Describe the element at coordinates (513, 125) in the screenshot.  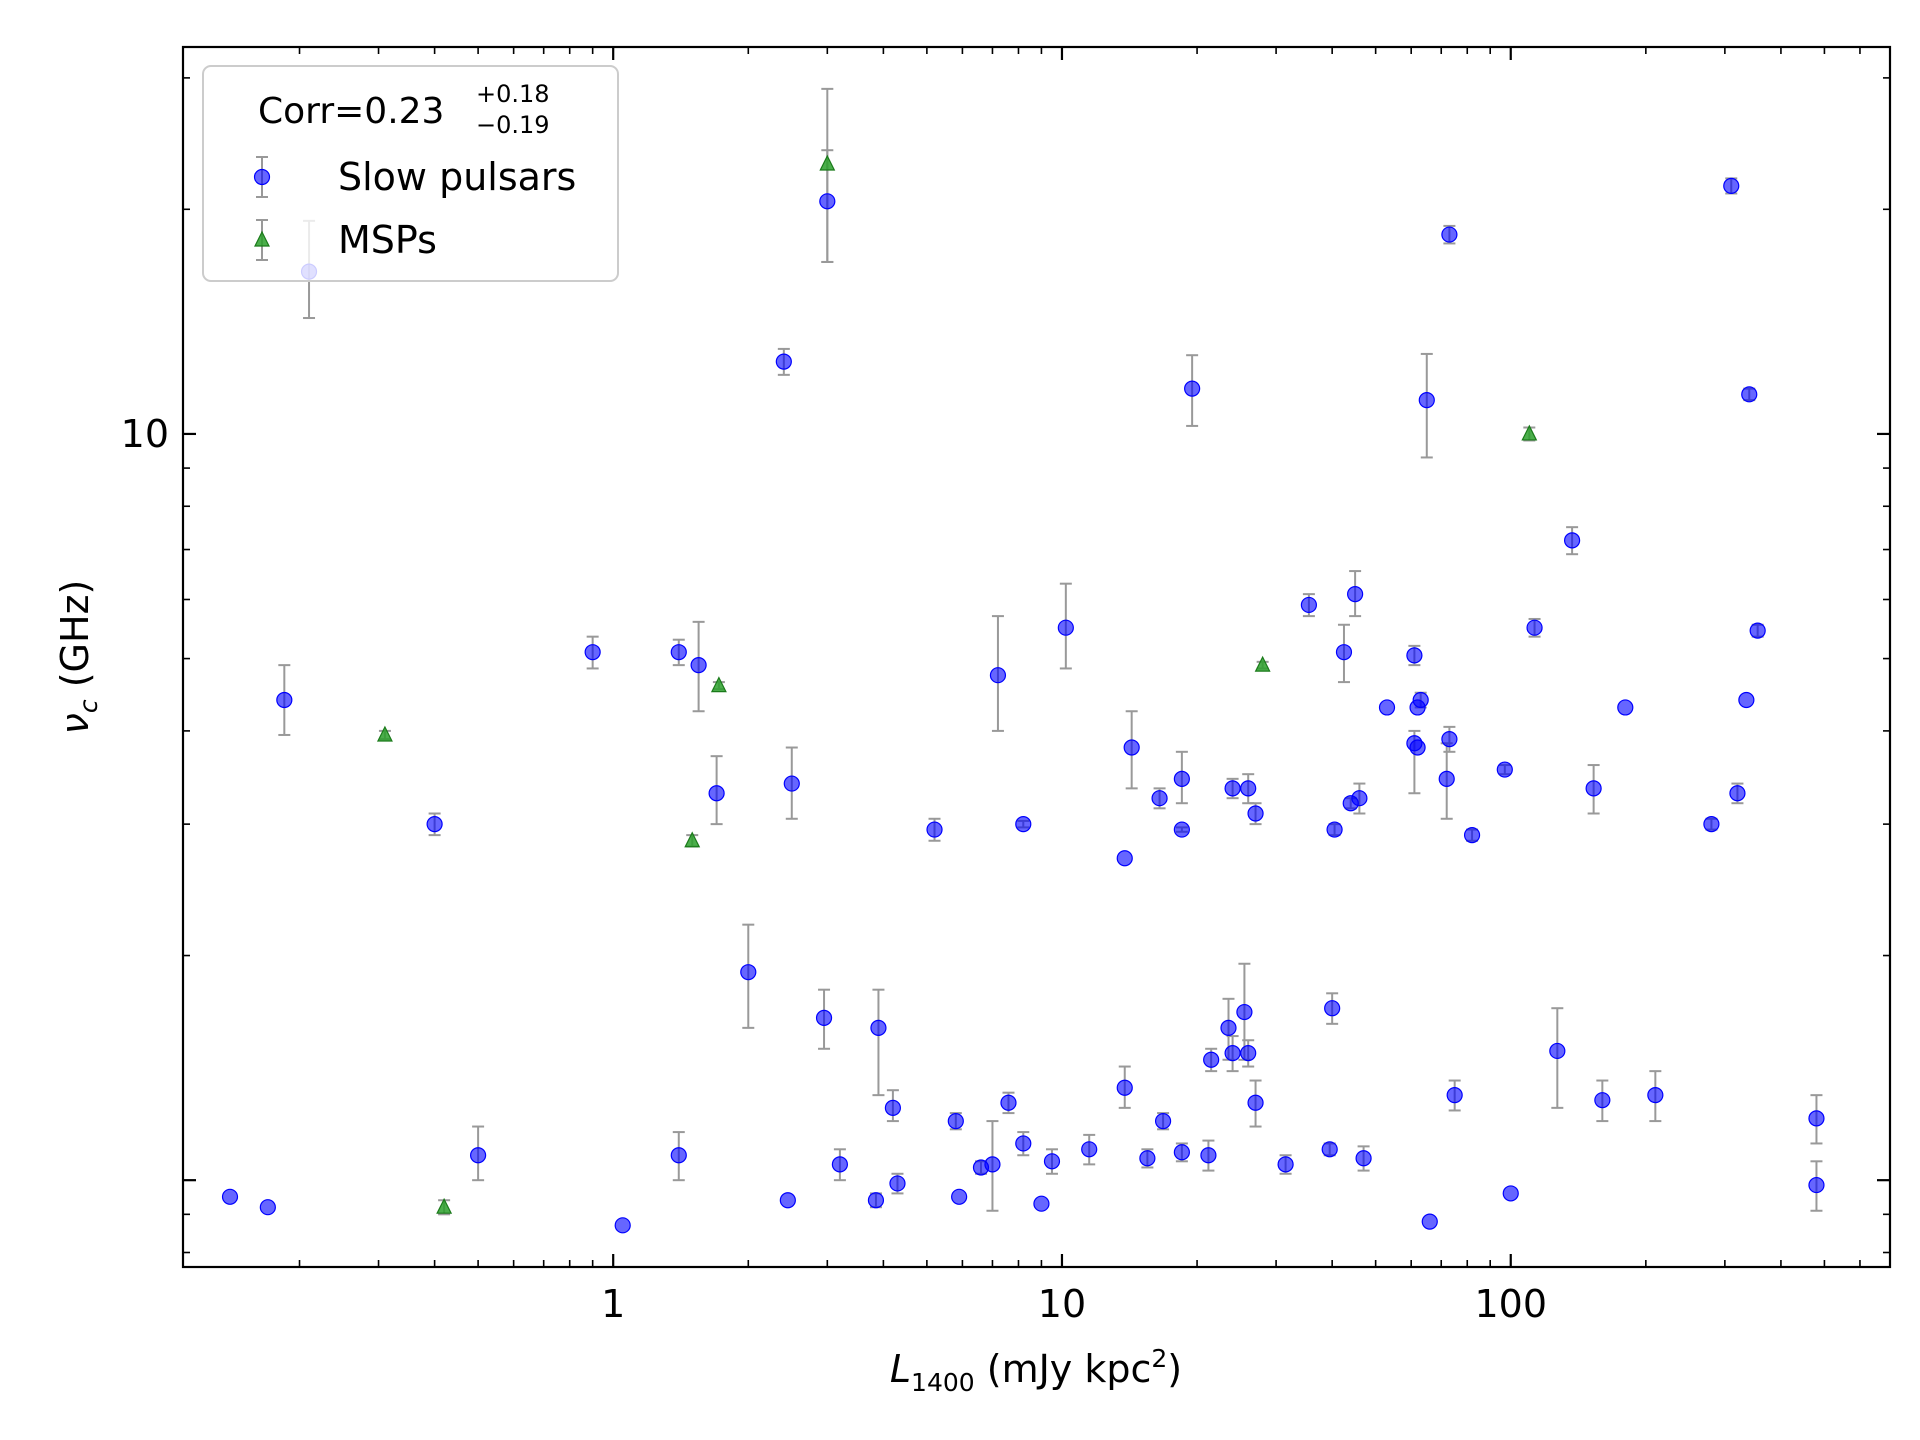
I see `legend-title-sub: −0.19` at that location.